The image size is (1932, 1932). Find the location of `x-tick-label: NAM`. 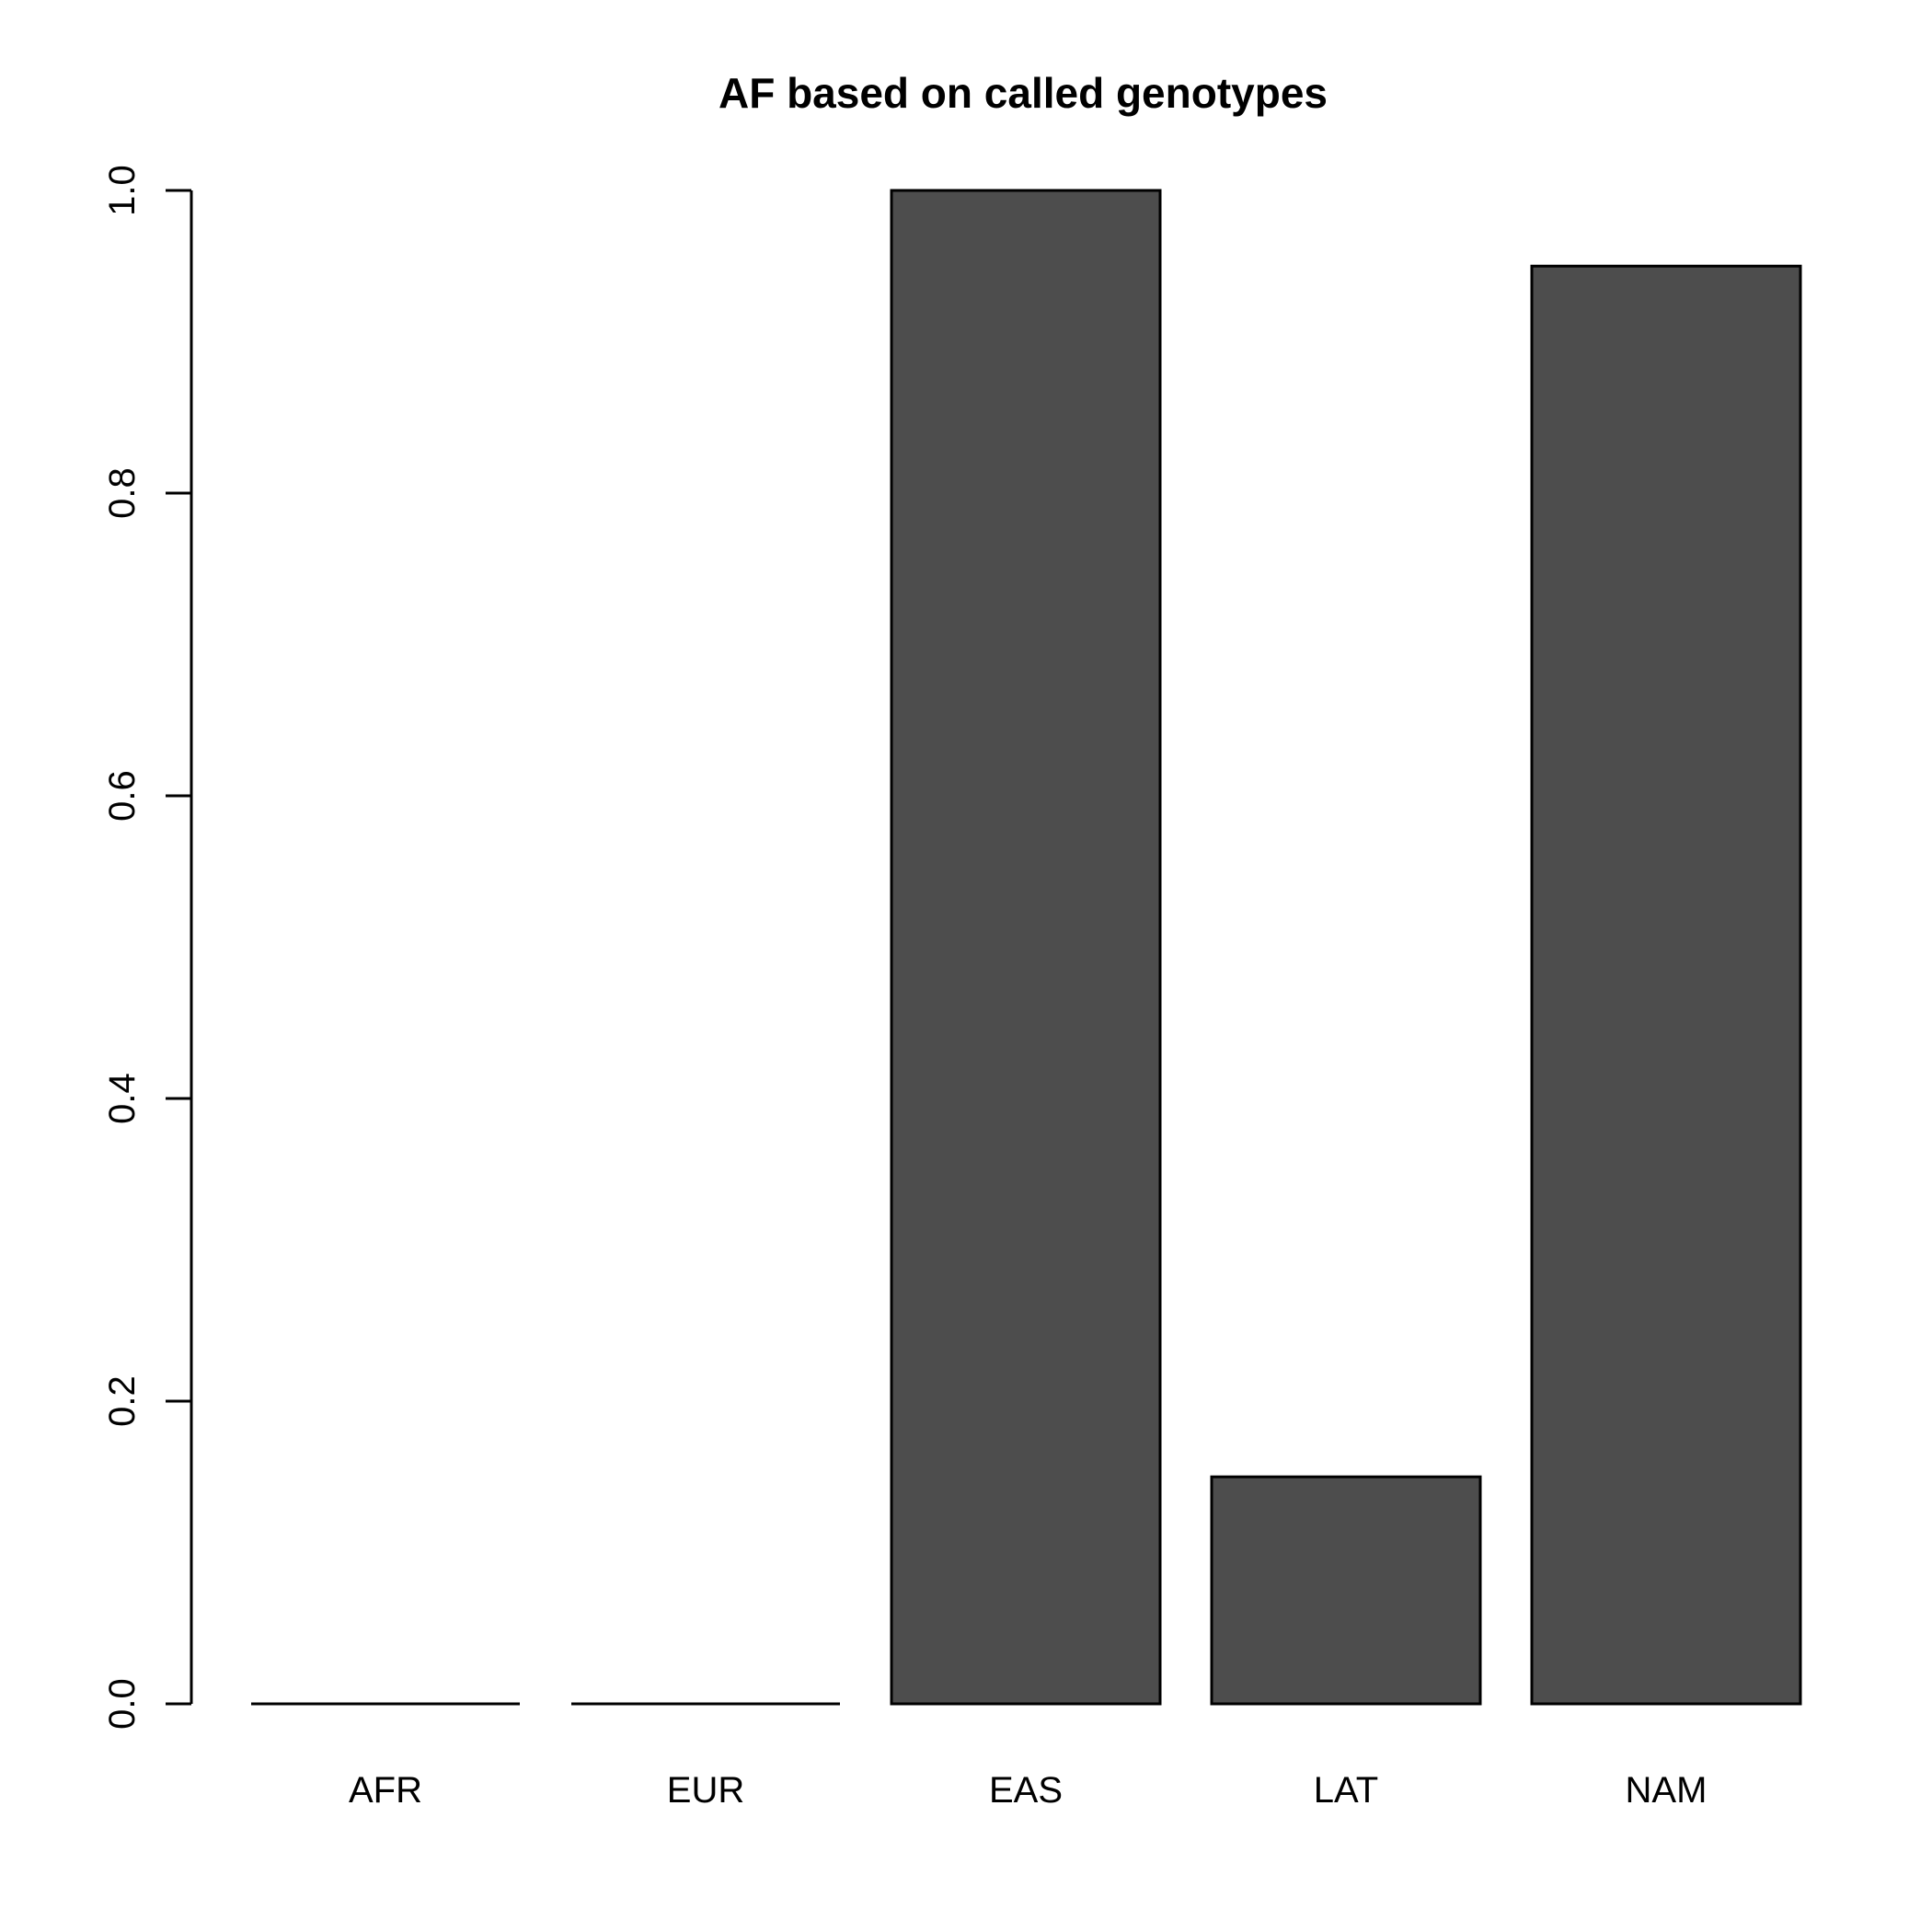

x-tick-label: NAM is located at coordinates (1667, 1790).